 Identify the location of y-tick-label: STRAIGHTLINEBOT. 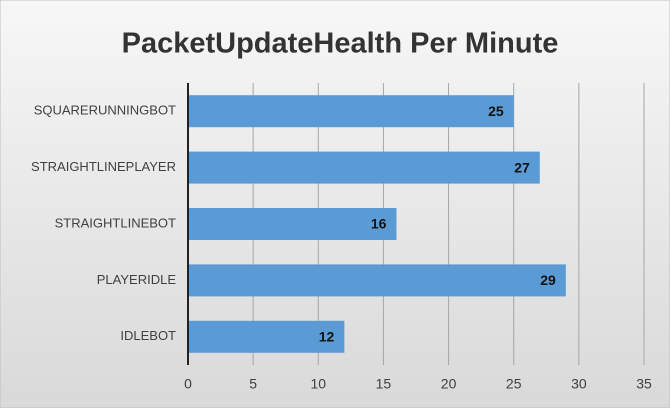
(115, 222).